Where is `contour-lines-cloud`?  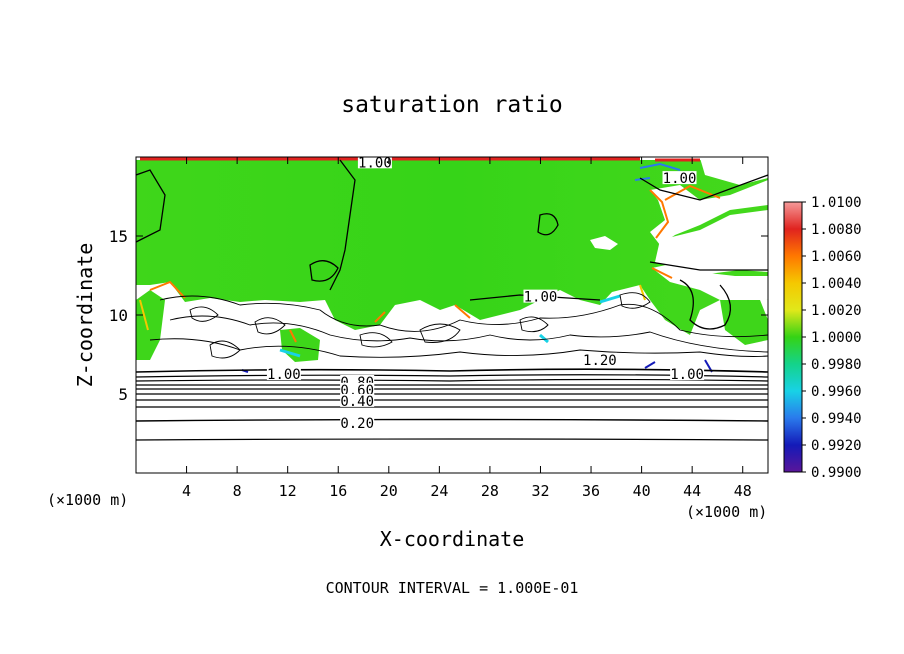
contour-lines-cloud is located at coordinates (458, 325).